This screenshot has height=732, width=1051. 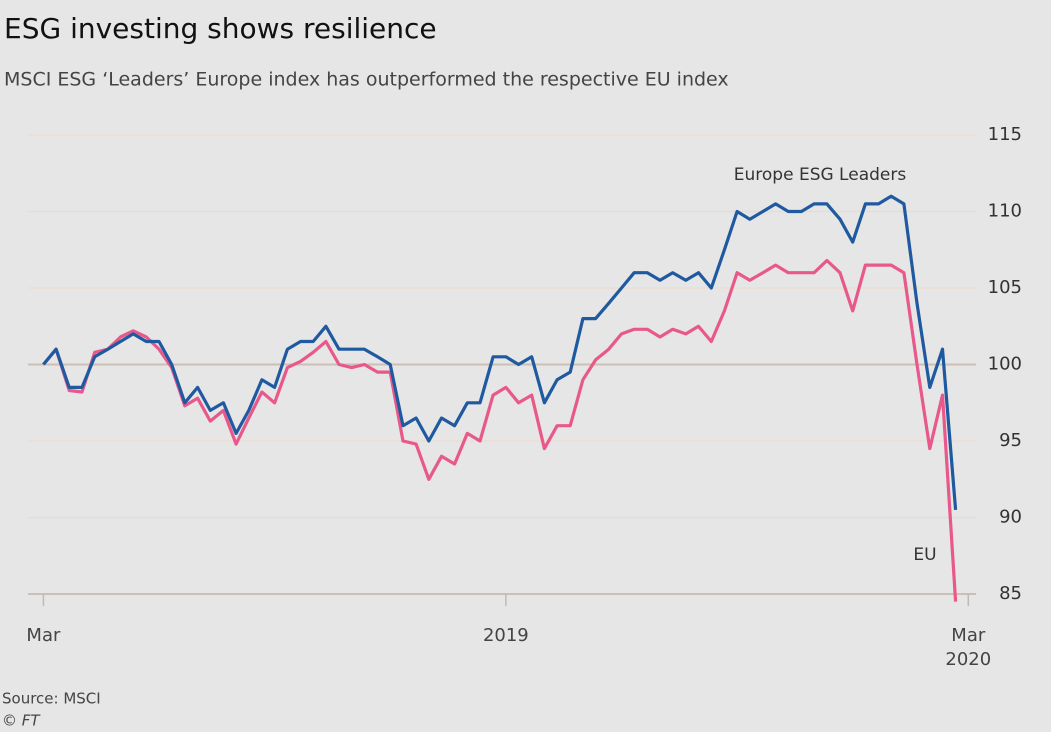 I want to click on series-label: EU, so click(x=924, y=555).